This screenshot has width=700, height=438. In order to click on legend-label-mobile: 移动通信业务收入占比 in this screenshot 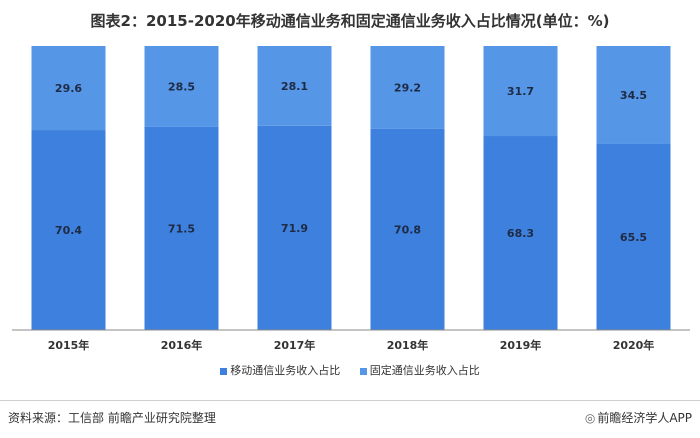, I will do `click(285, 370)`.